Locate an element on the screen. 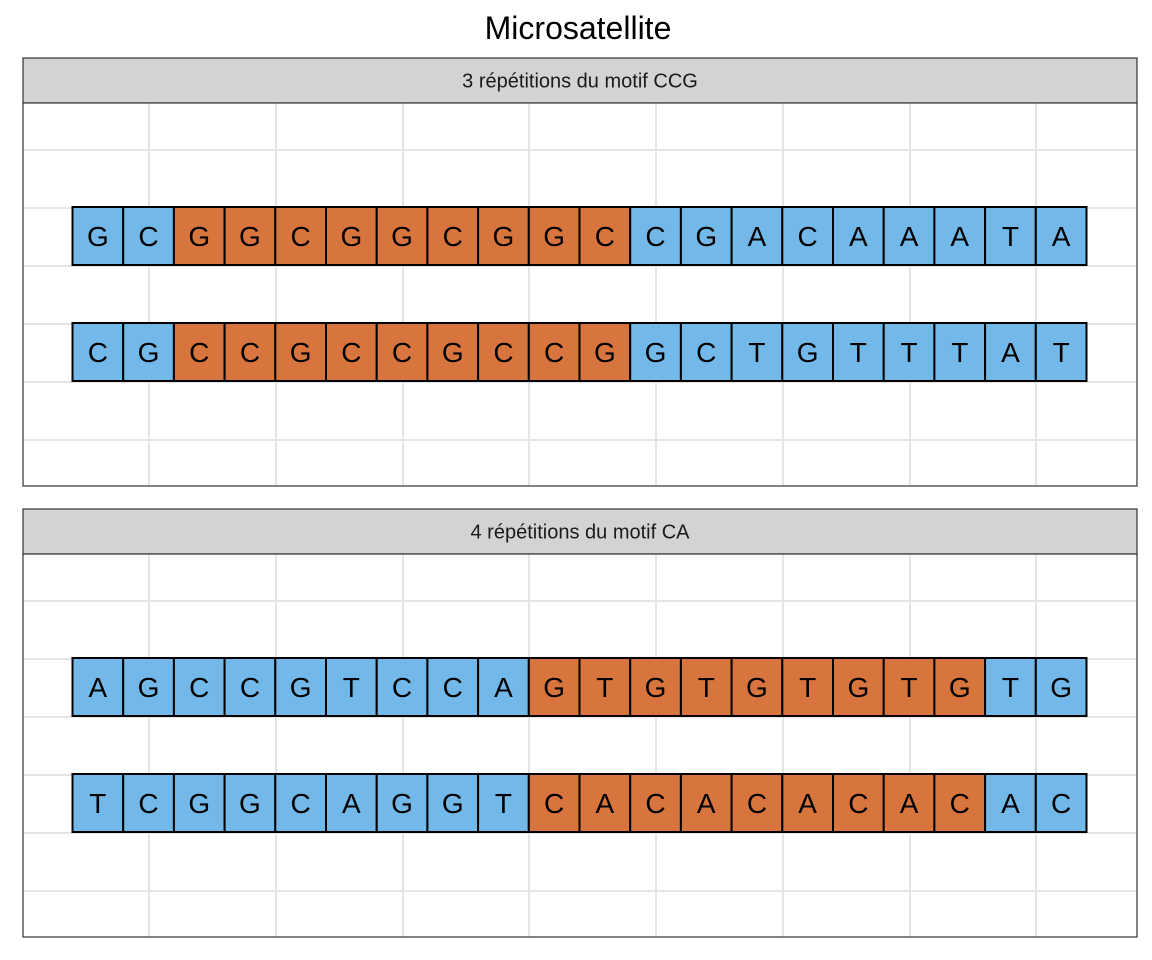 This screenshot has width=1152, height=960. panel-label: 4 répétitions du motif CA is located at coordinates (581, 533).